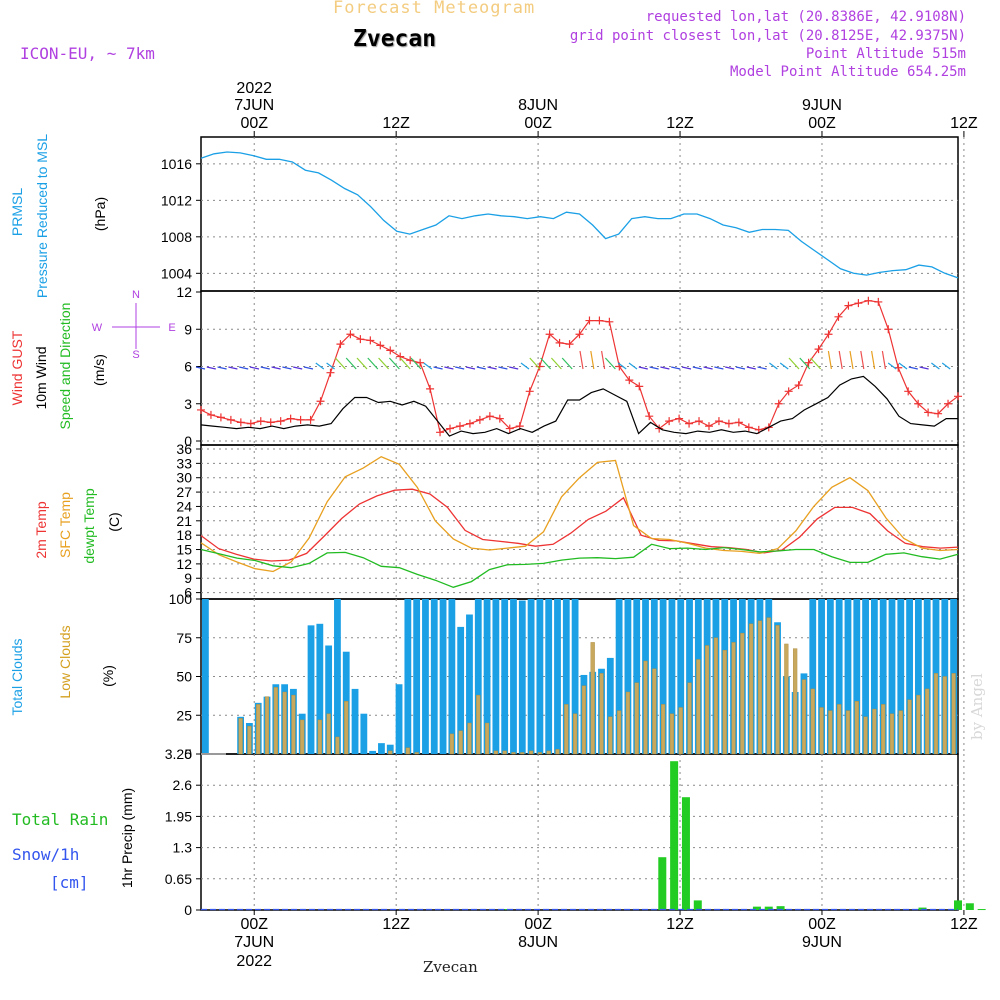 This screenshot has height=1000, width=1000. I want to click on model-altitude: Model Point Altitude 654.25m, so click(847, 72).